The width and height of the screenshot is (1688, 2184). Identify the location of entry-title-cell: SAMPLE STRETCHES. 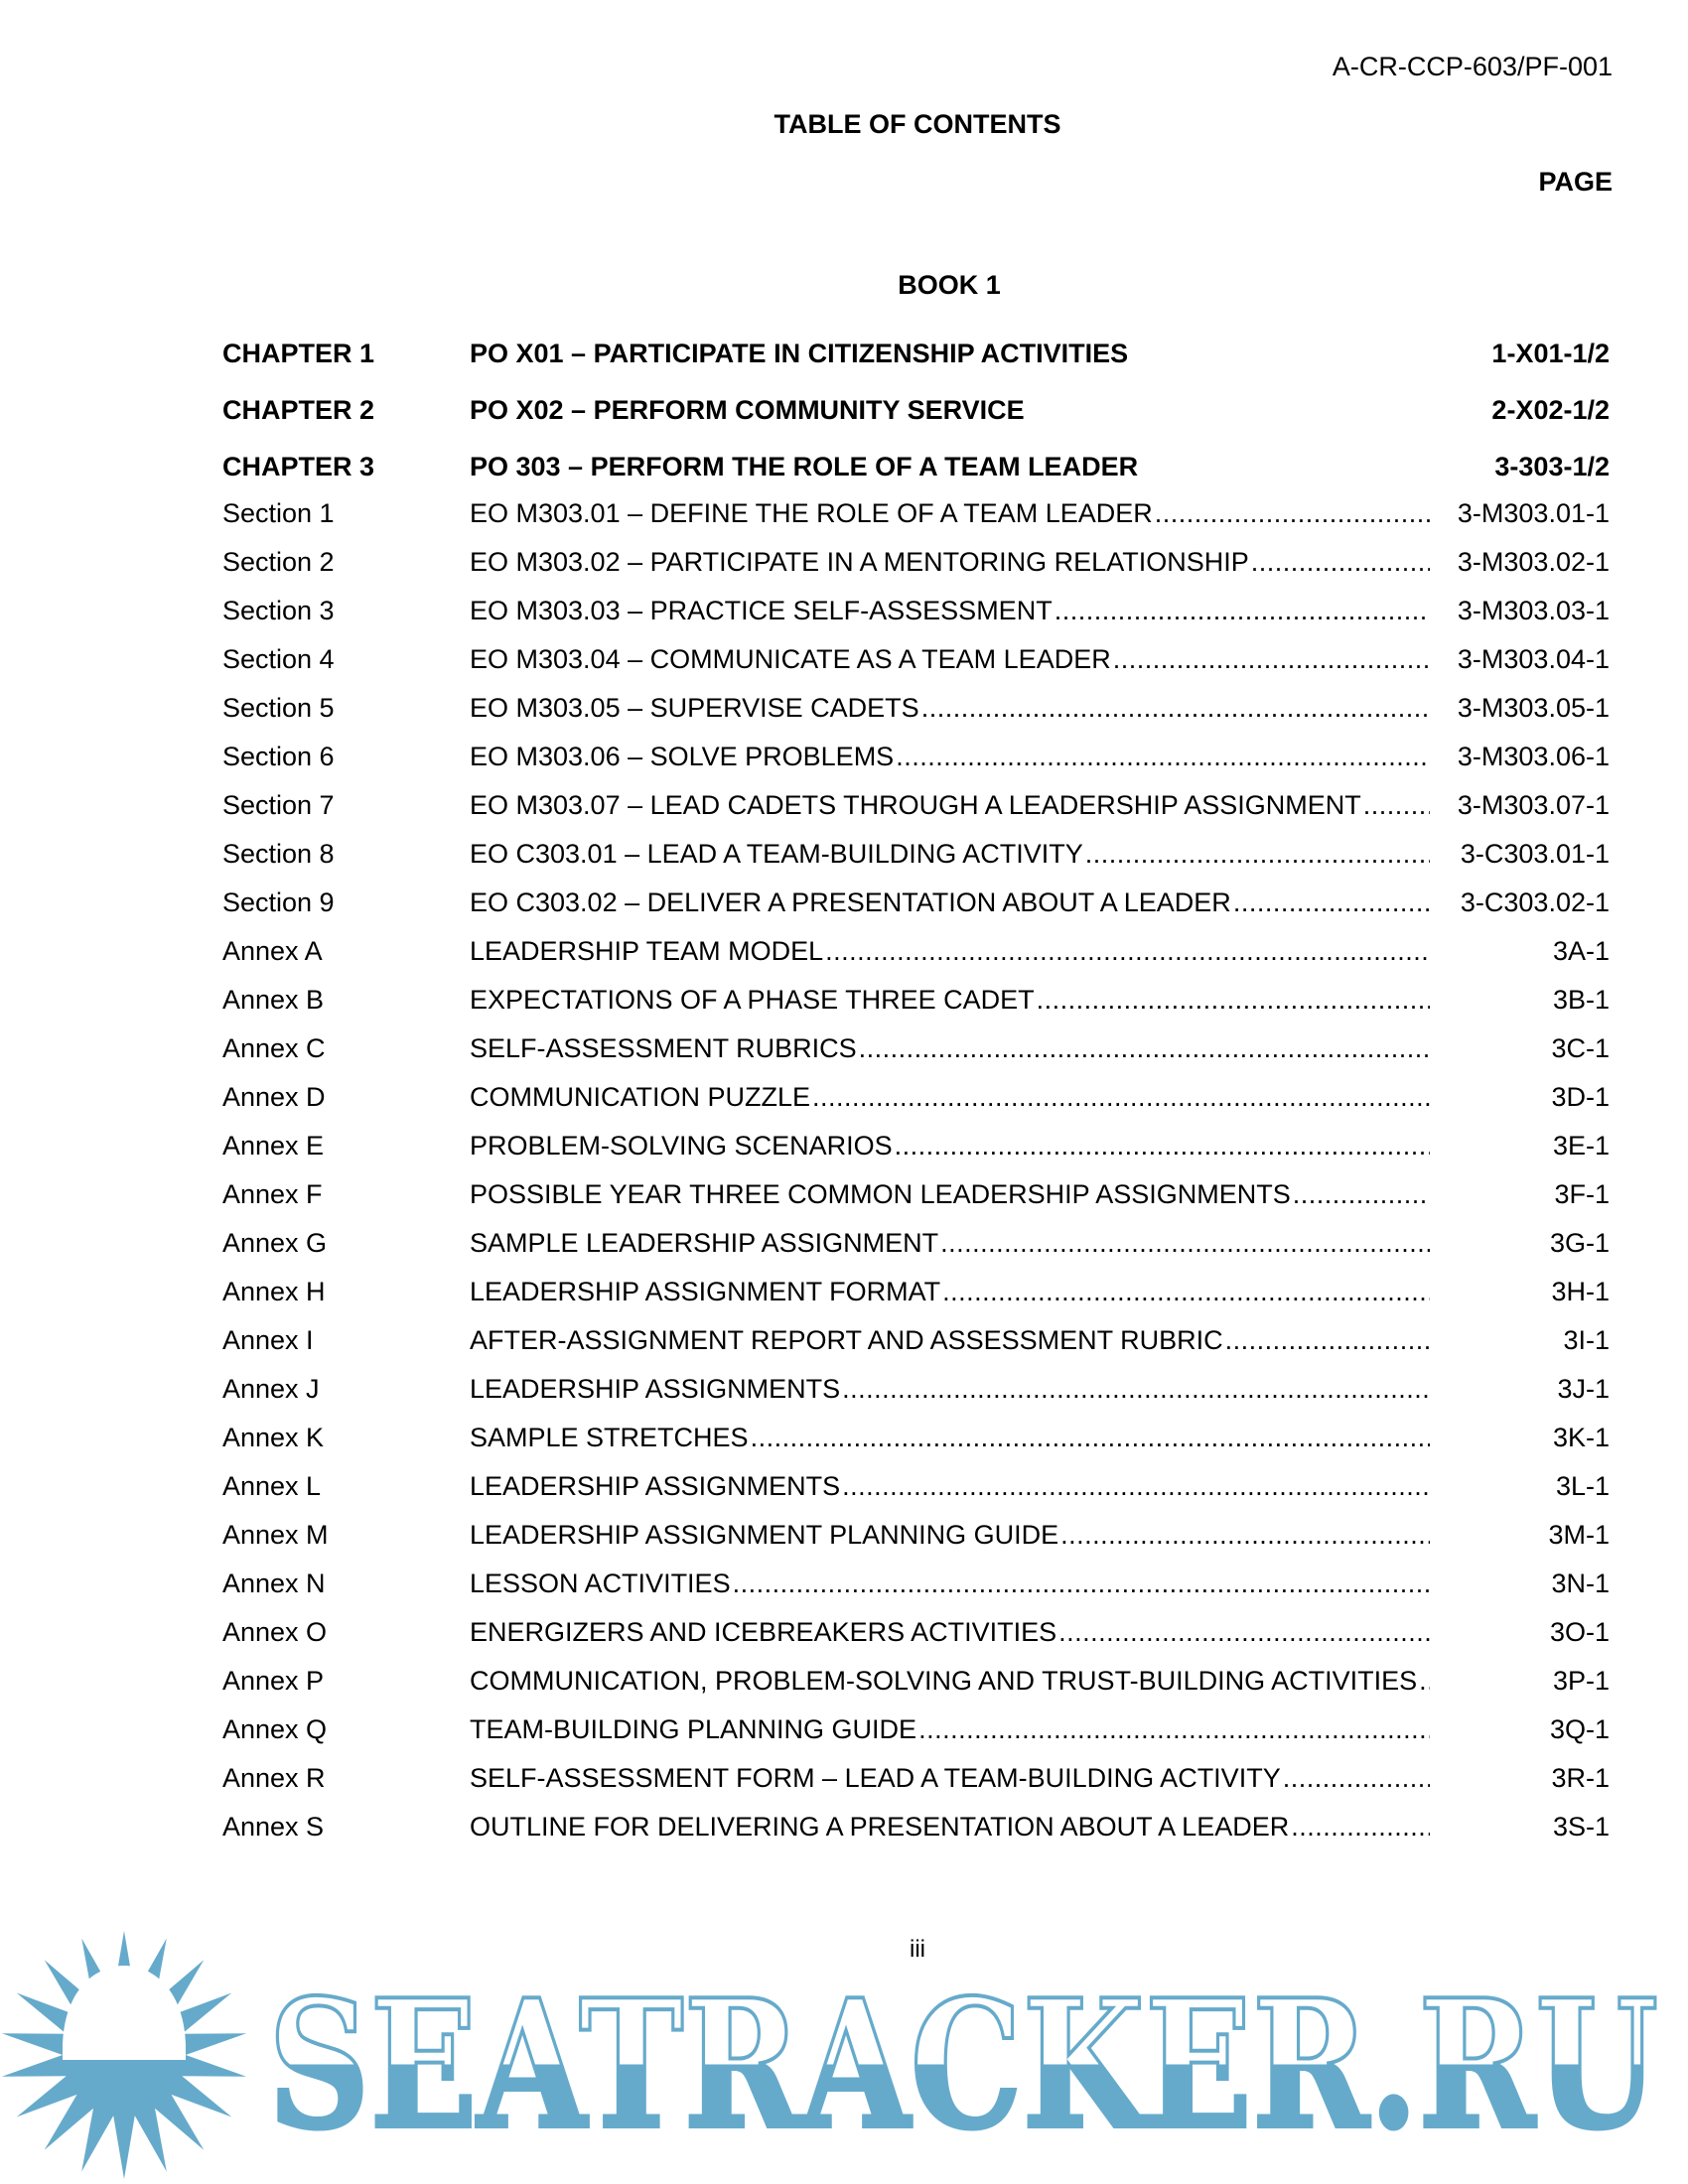
(950, 1438).